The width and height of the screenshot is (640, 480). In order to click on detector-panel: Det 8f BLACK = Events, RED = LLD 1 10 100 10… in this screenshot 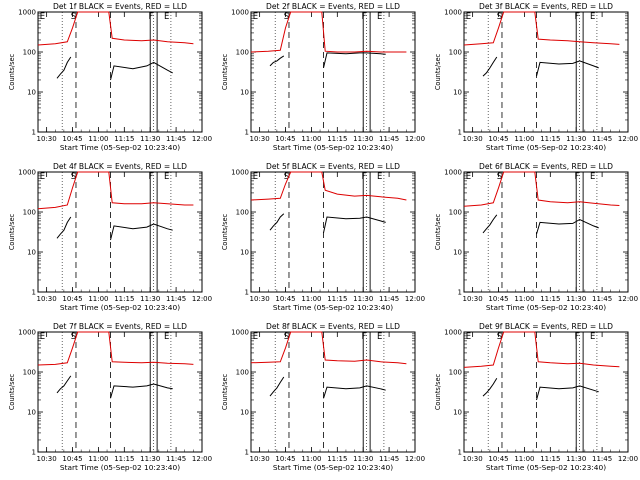, I will do `click(319, 400)`.